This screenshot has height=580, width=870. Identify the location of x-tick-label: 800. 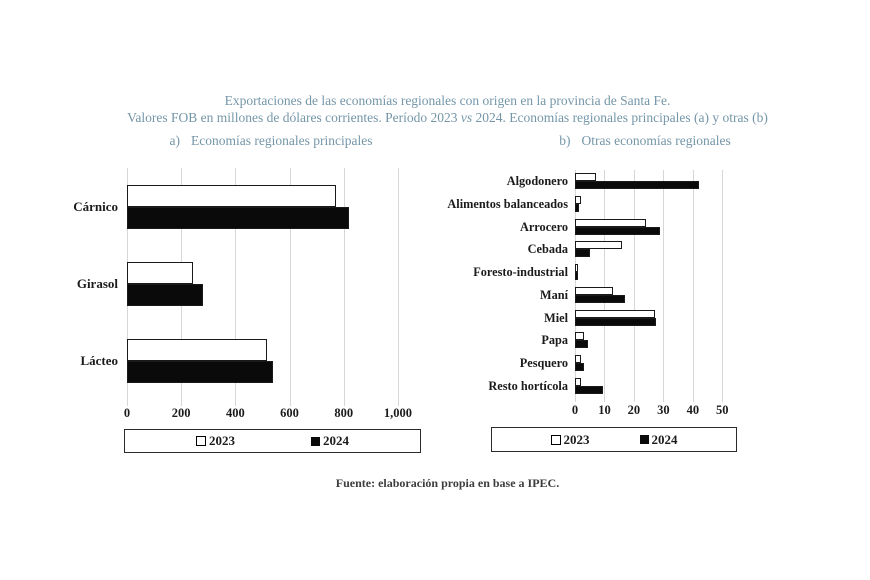
(344, 413).